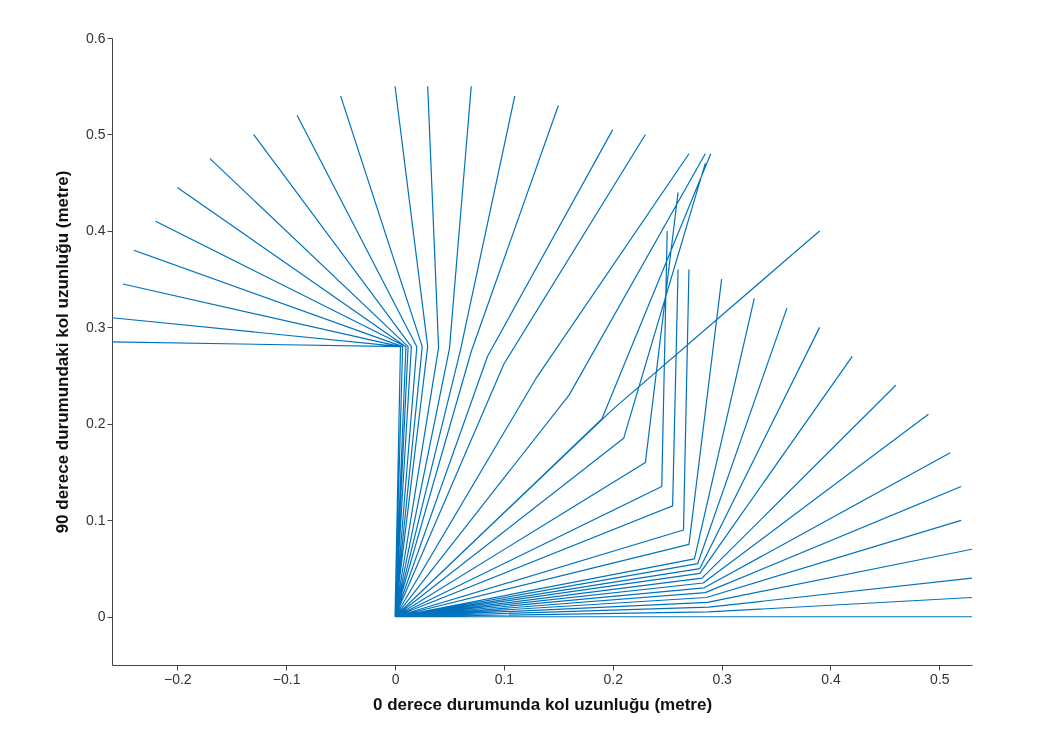 The width and height of the screenshot is (1051, 754). What do you see at coordinates (96, 326) in the screenshot?
I see `y-tick-label: 0.3` at bounding box center [96, 326].